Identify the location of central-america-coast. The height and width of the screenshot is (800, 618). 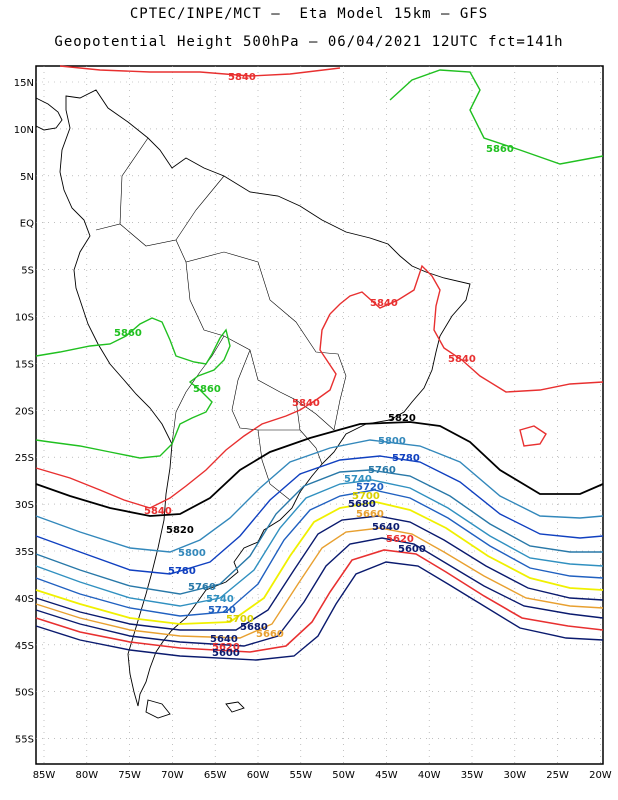
(49, 114).